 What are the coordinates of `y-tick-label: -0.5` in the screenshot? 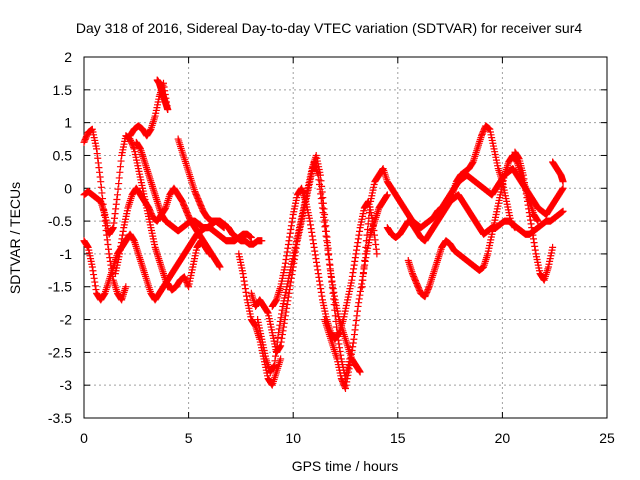 It's located at (60, 221).